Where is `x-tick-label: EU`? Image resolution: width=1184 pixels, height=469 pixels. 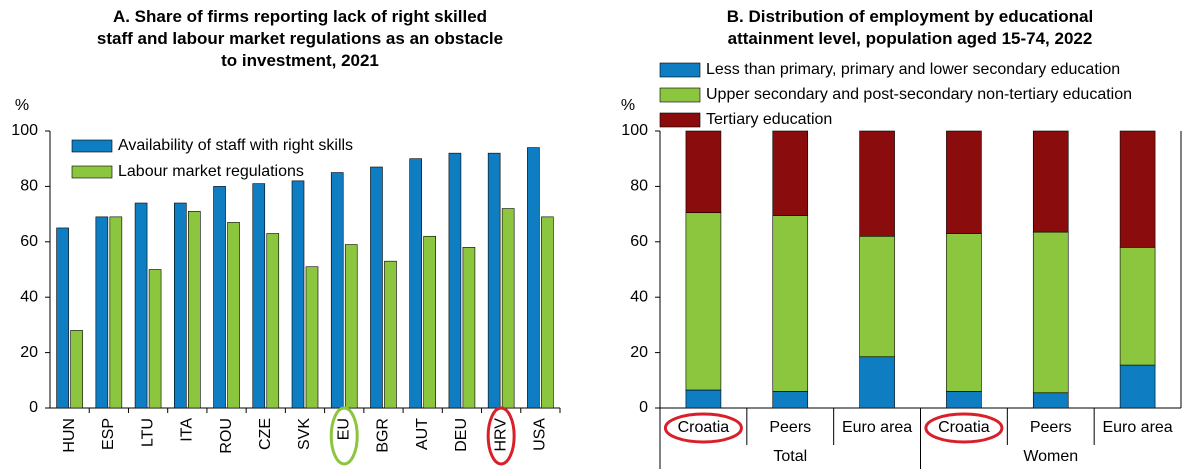
x-tick-label: EU is located at coordinates (343, 429).